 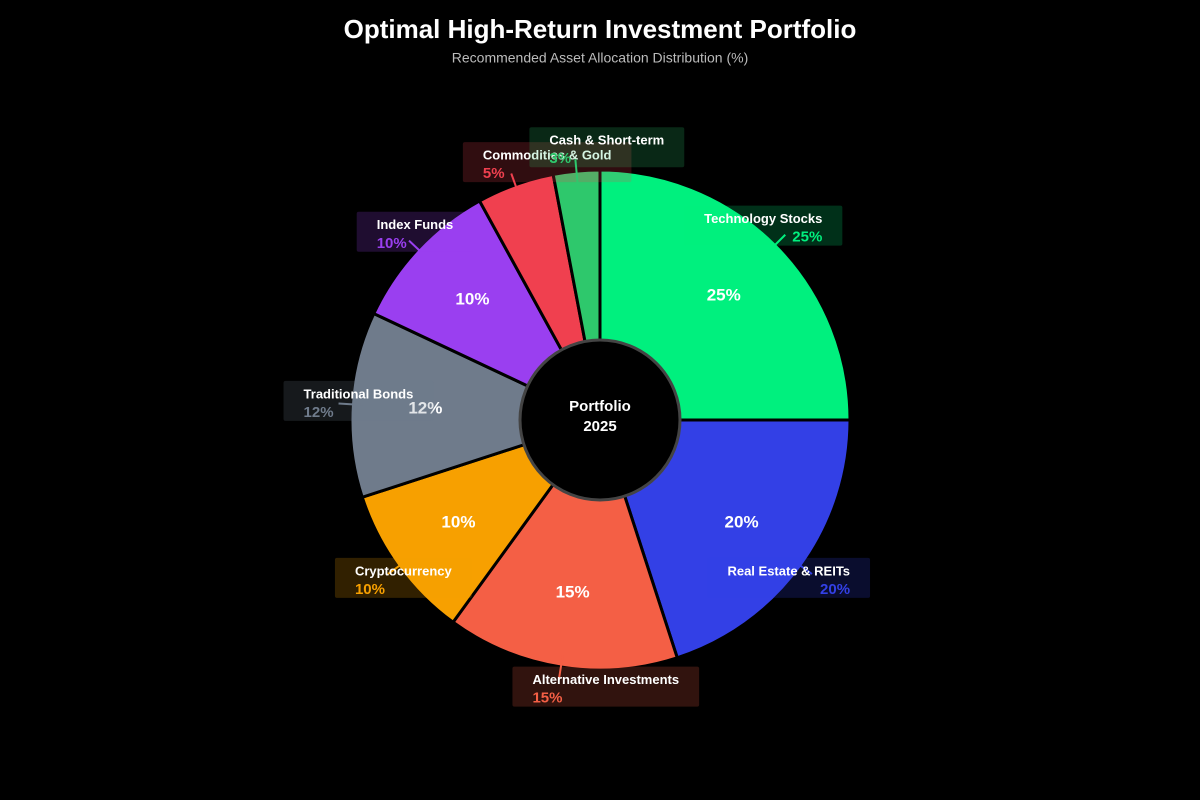 What do you see at coordinates (415, 224) in the screenshot?
I see `callout-name: Index Funds` at bounding box center [415, 224].